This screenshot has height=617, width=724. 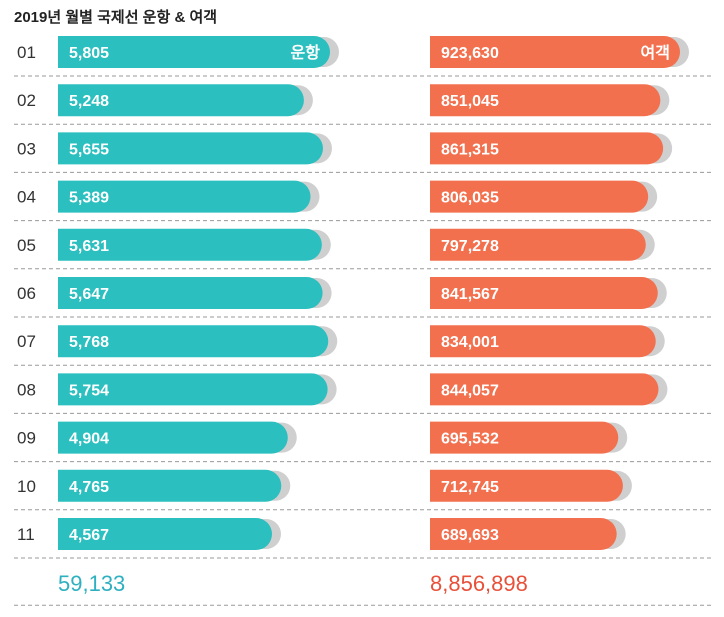 What do you see at coordinates (89, 198) in the screenshot?
I see `bar-value-label: 5,389` at bounding box center [89, 198].